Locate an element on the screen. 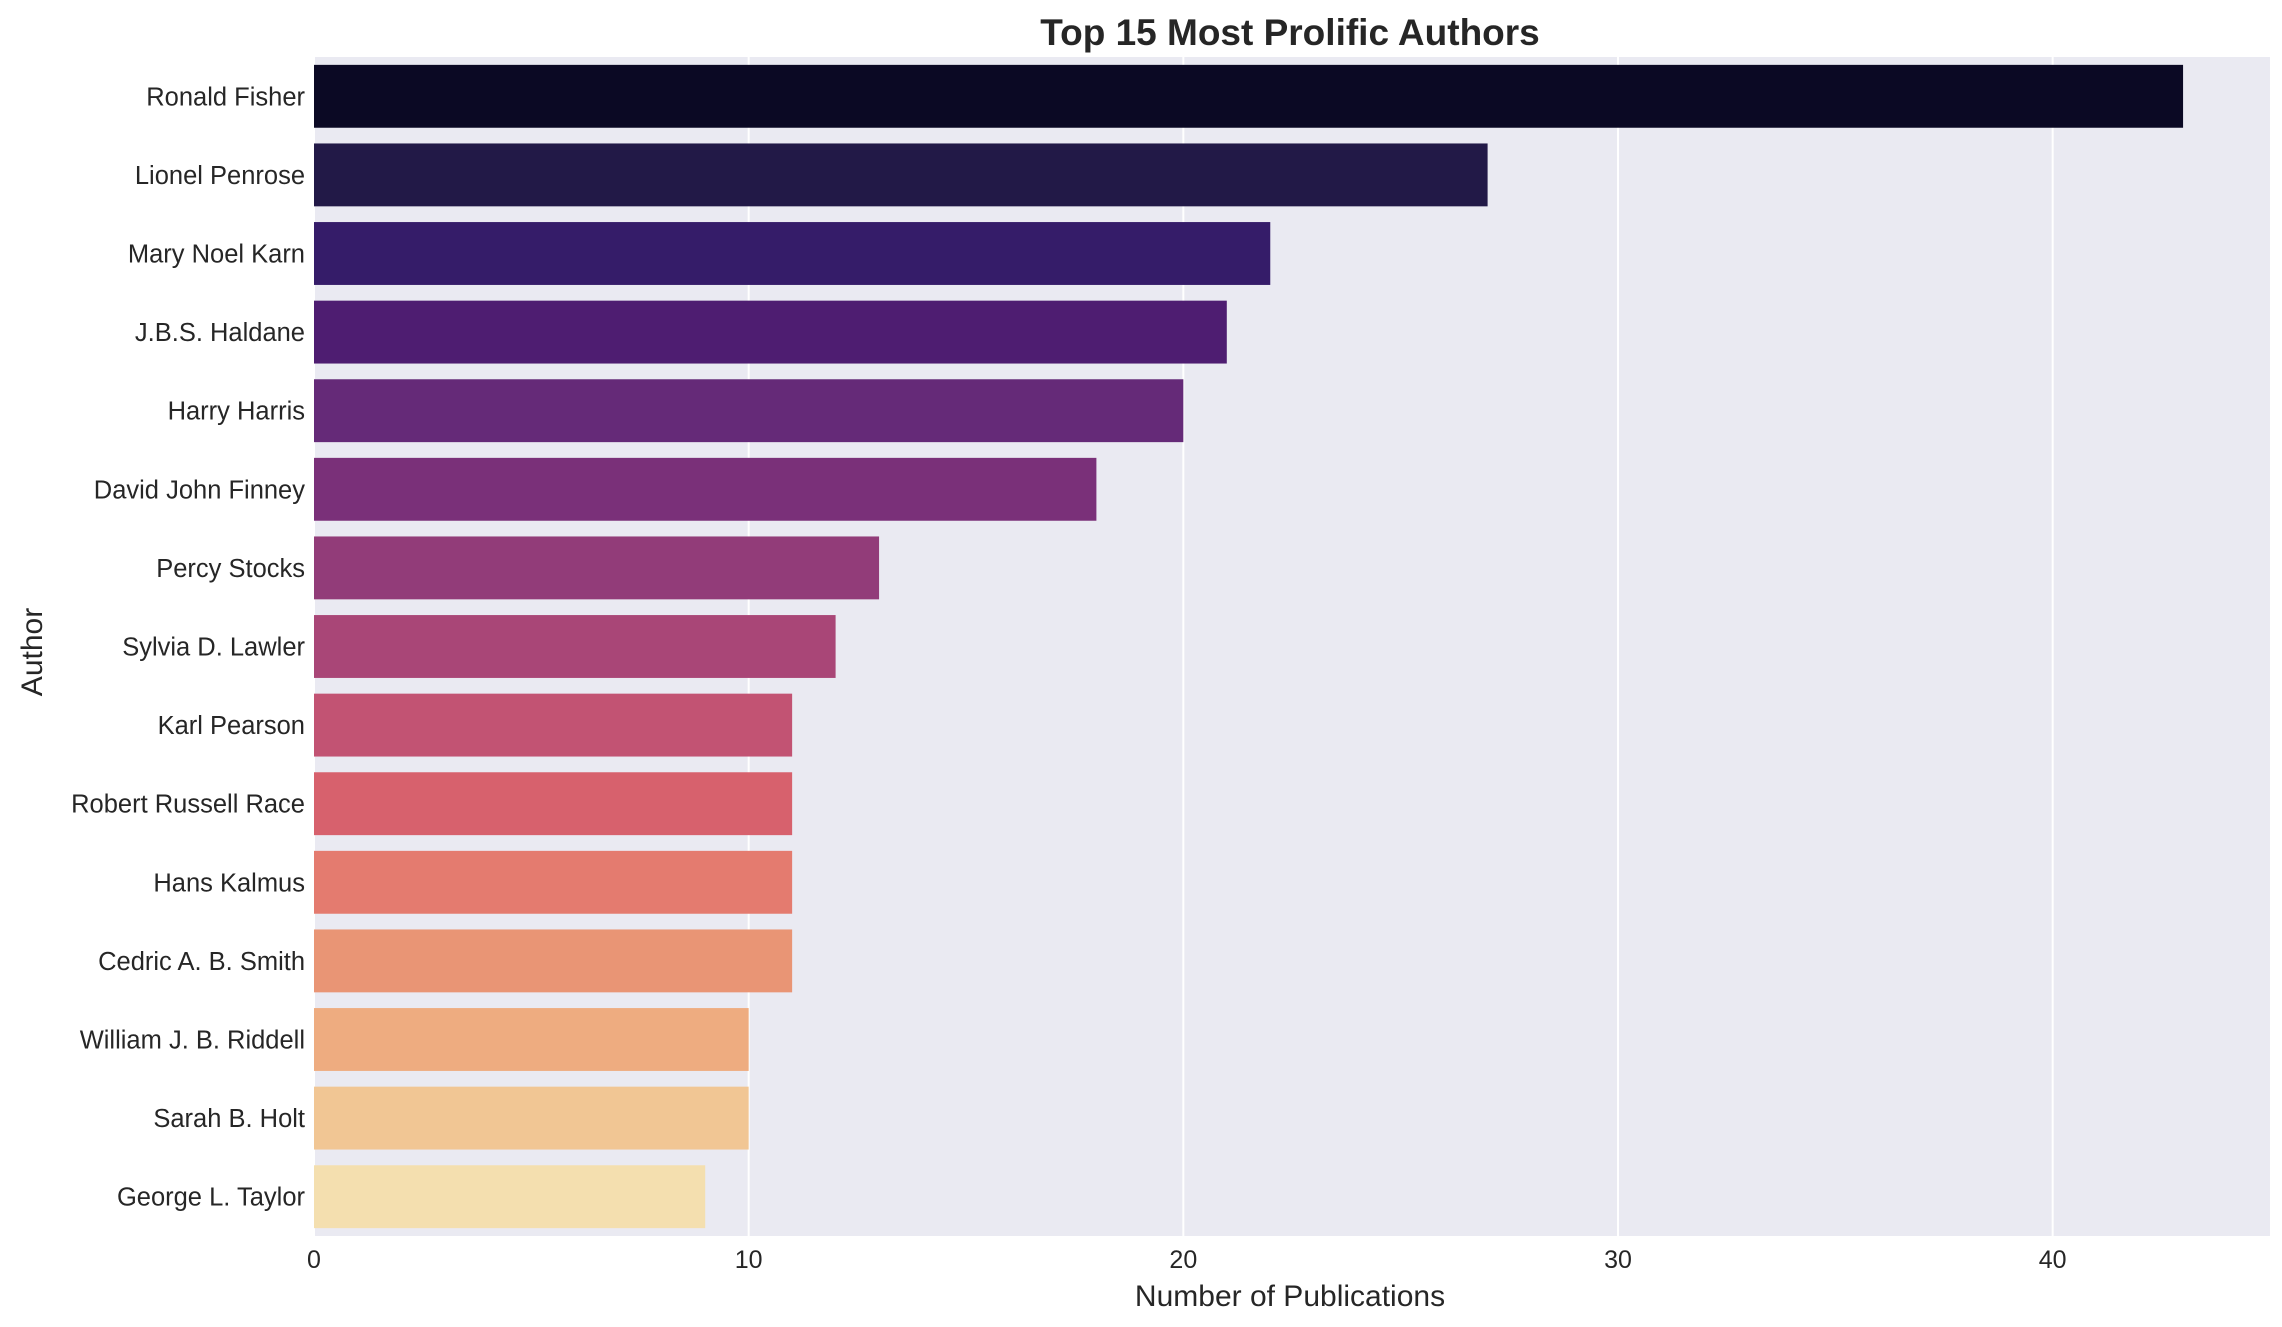  x-tick-labels: 0 10 20 30 40 is located at coordinates (1187, 1260).